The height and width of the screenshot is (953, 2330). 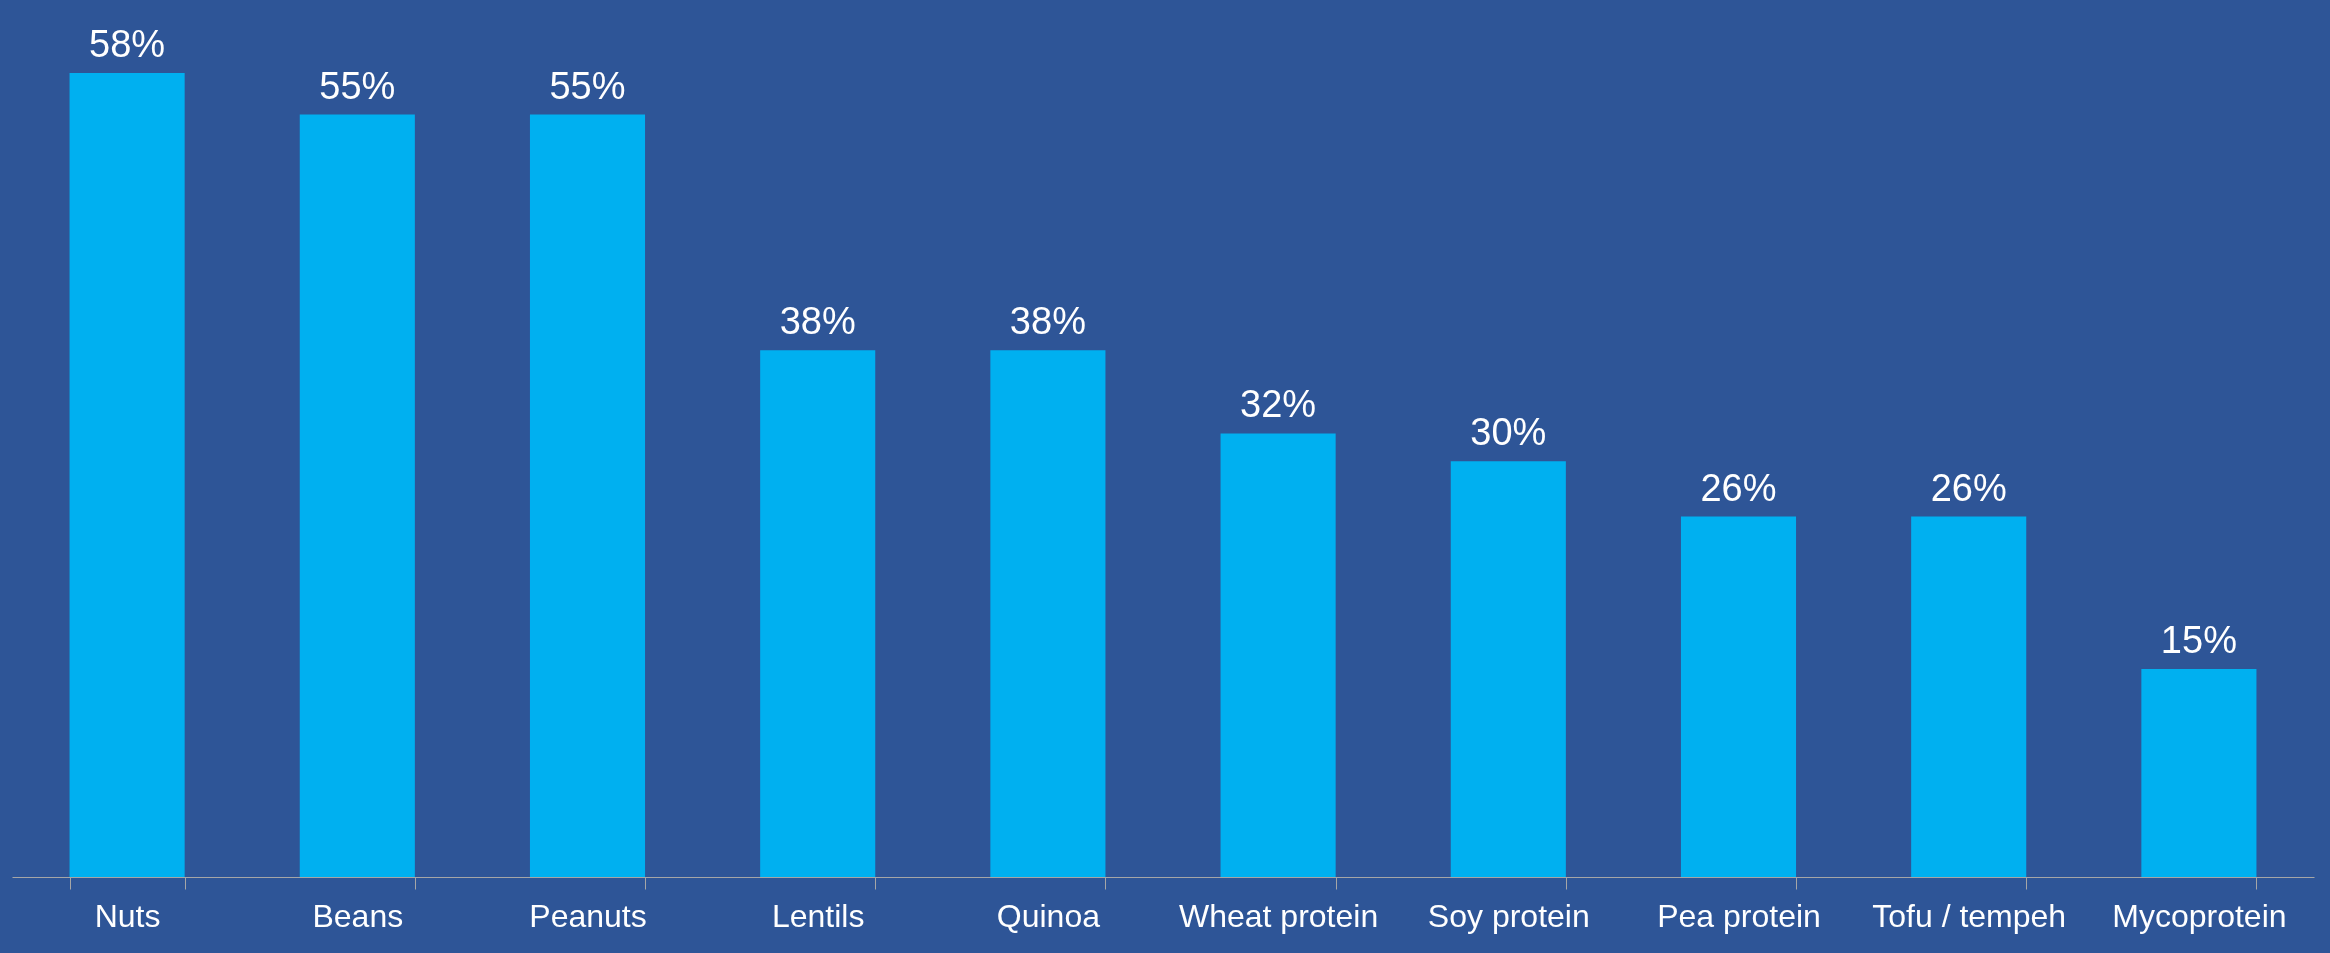 What do you see at coordinates (1278, 915) in the screenshot?
I see `x-tick-label: Wheat protein` at bounding box center [1278, 915].